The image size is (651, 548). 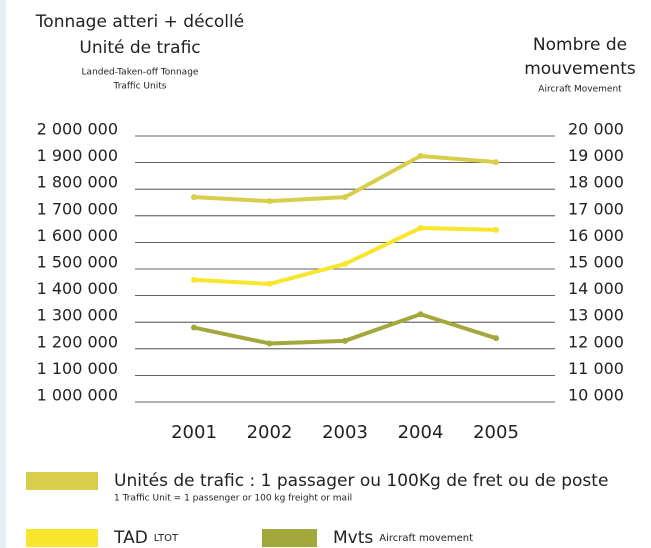 What do you see at coordinates (140, 87) in the screenshot?
I see `subtitle-left: Traffic Units` at bounding box center [140, 87].